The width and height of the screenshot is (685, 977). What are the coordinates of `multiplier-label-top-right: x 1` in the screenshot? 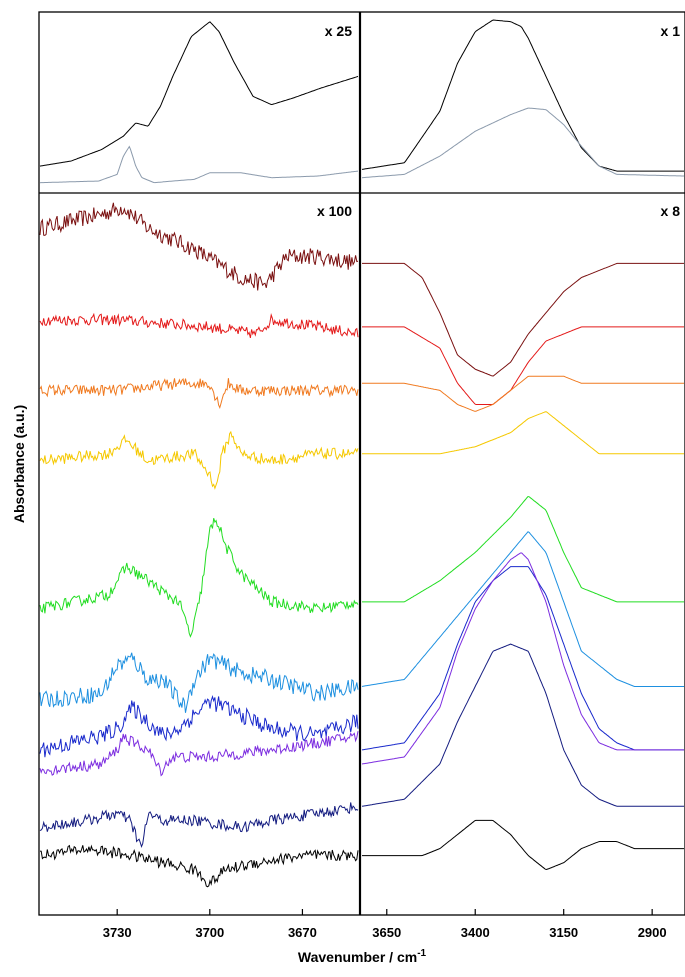 It's located at (671, 31).